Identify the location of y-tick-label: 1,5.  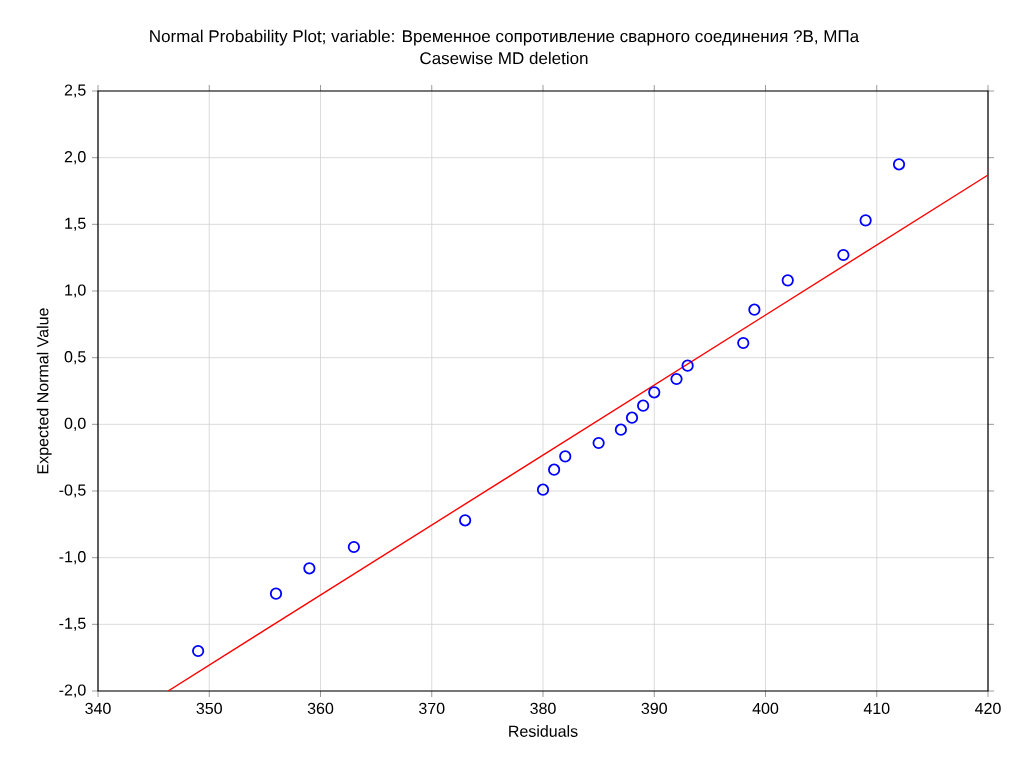
(75, 224).